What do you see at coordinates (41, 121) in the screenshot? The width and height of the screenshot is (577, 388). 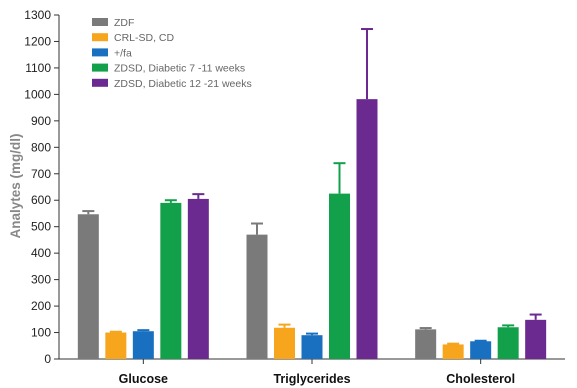 I see `y-tick-label: 900` at bounding box center [41, 121].